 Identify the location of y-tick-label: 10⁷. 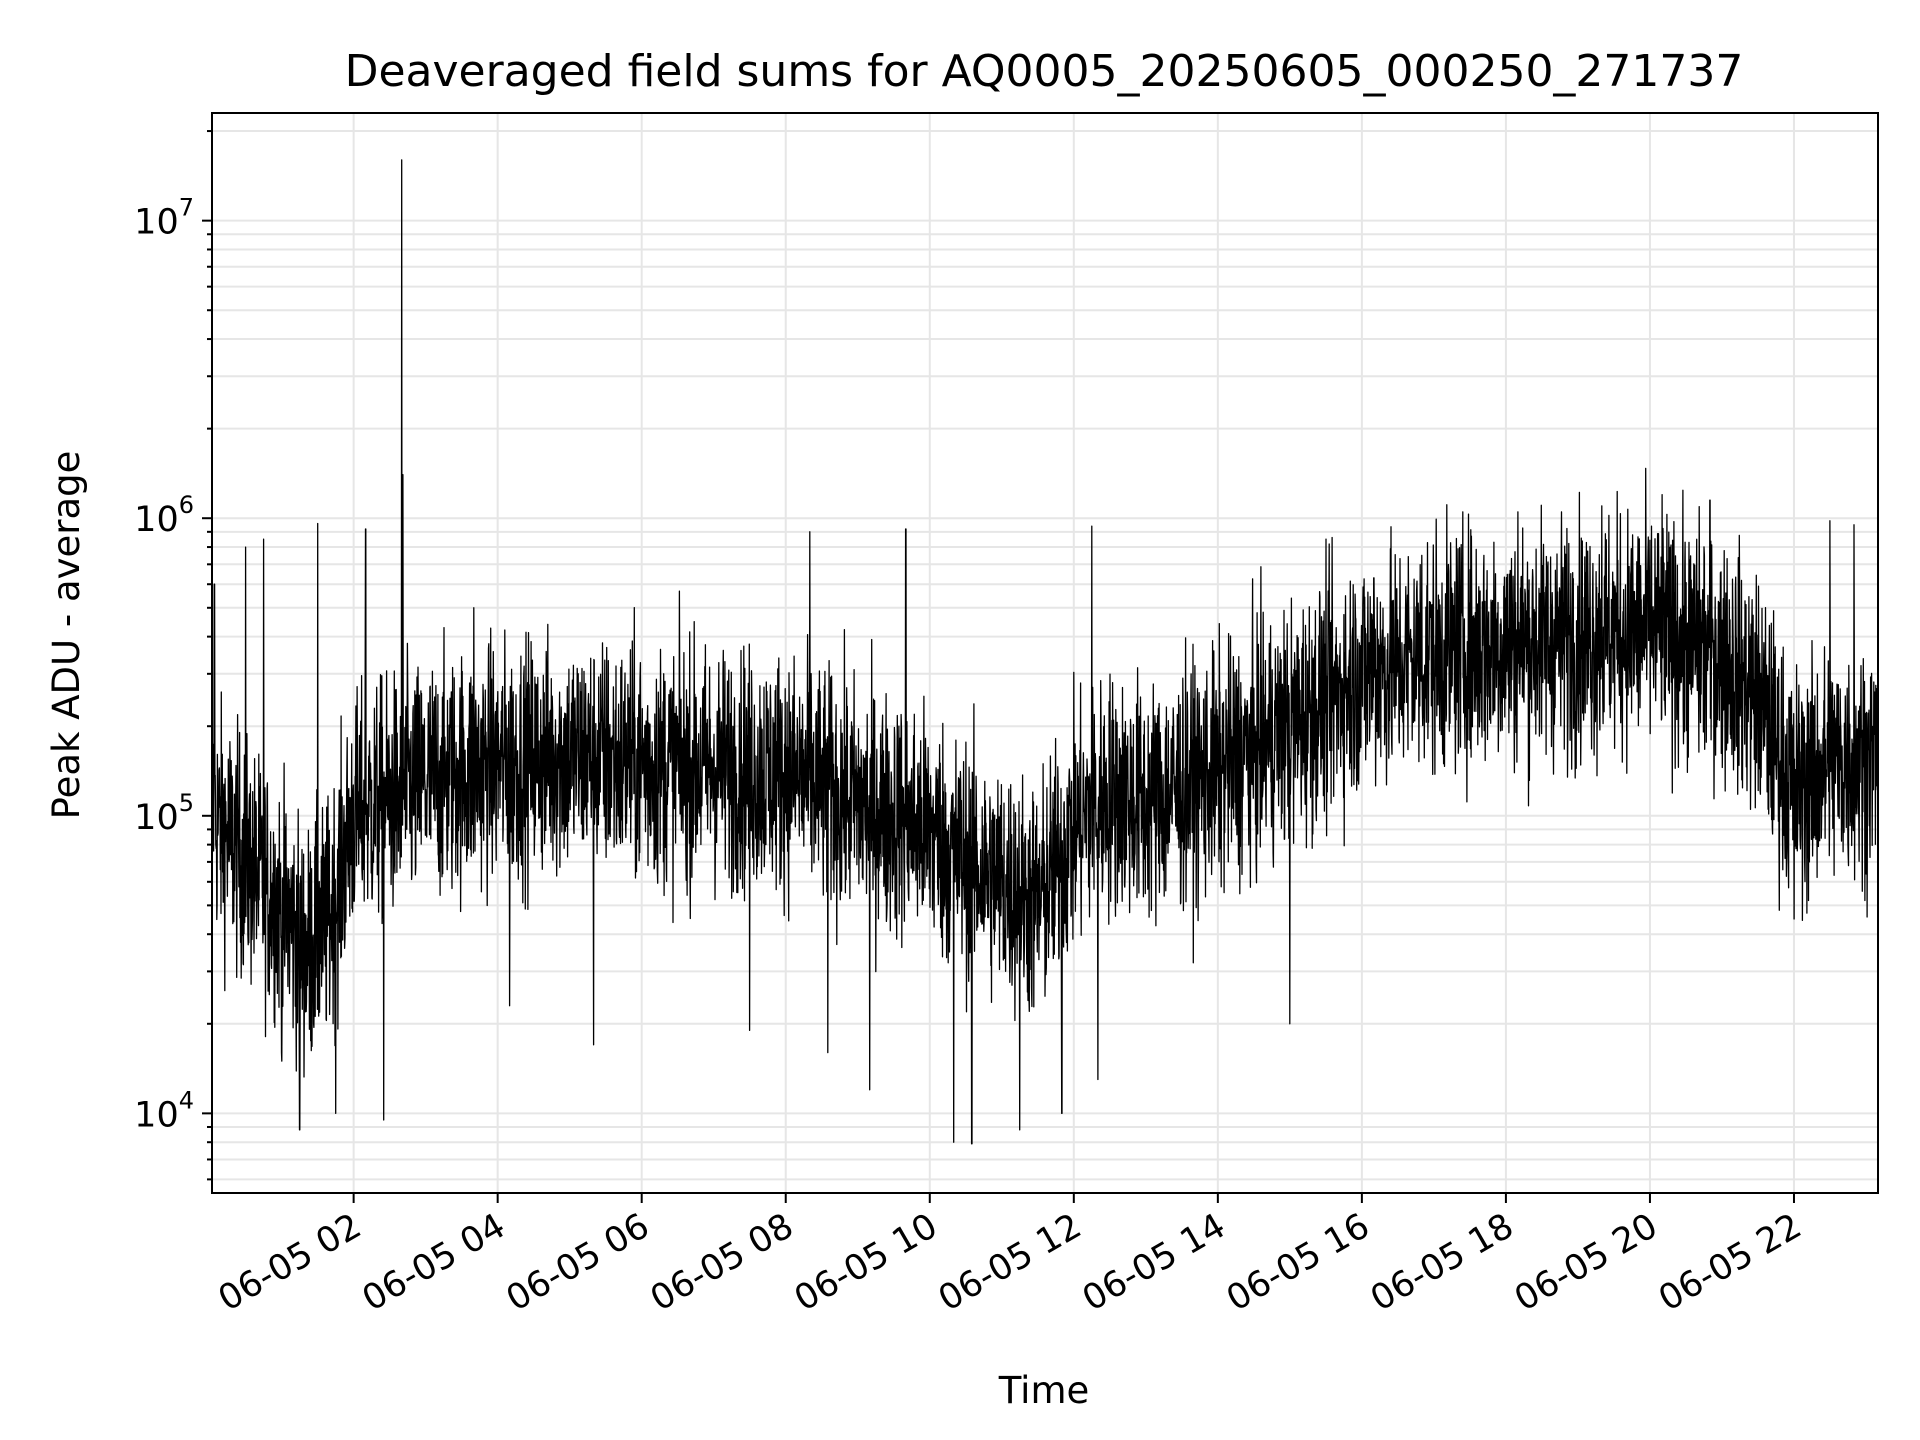
(164, 218).